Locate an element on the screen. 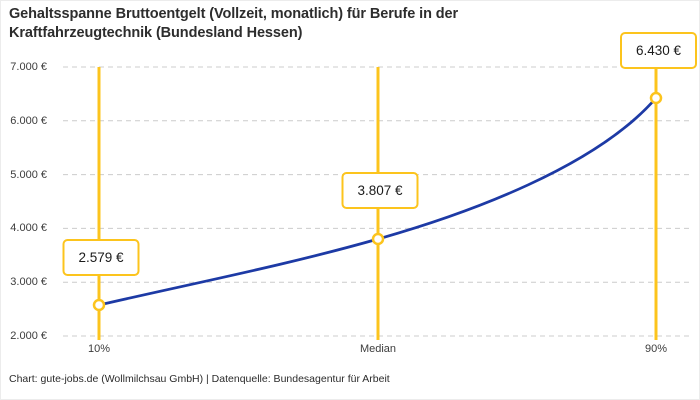 The height and width of the screenshot is (400, 700). value-box-p10: 2.579 € is located at coordinates (101, 257).